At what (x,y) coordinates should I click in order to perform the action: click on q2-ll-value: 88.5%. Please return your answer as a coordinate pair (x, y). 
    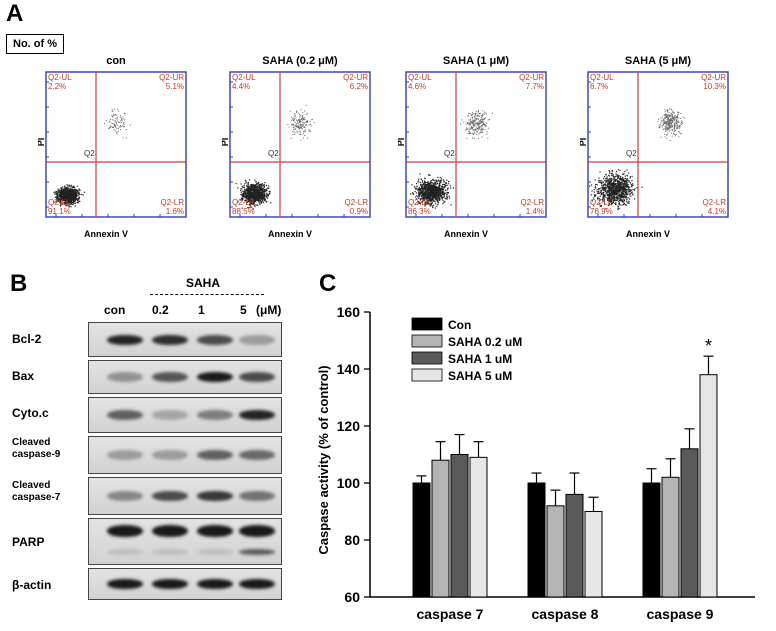
    Looking at the image, I should click on (243, 211).